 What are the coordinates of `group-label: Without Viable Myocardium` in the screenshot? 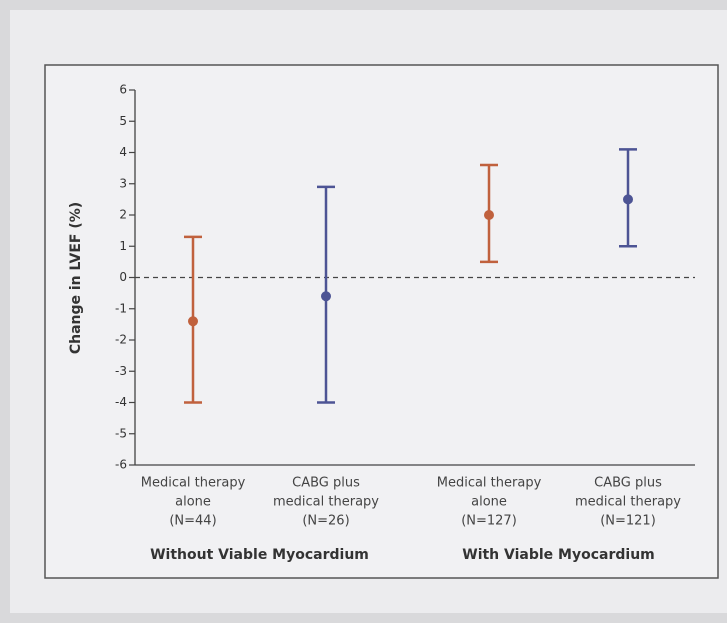 It's located at (259, 555).